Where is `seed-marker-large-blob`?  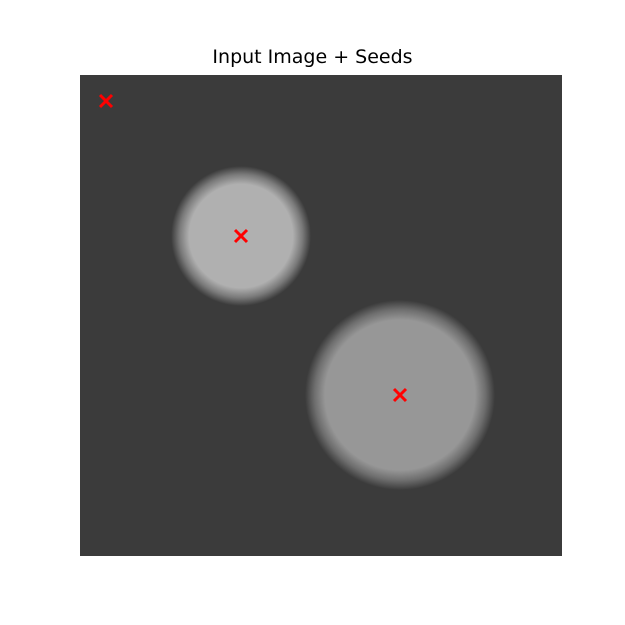
seed-marker-large-blob is located at coordinates (400, 395).